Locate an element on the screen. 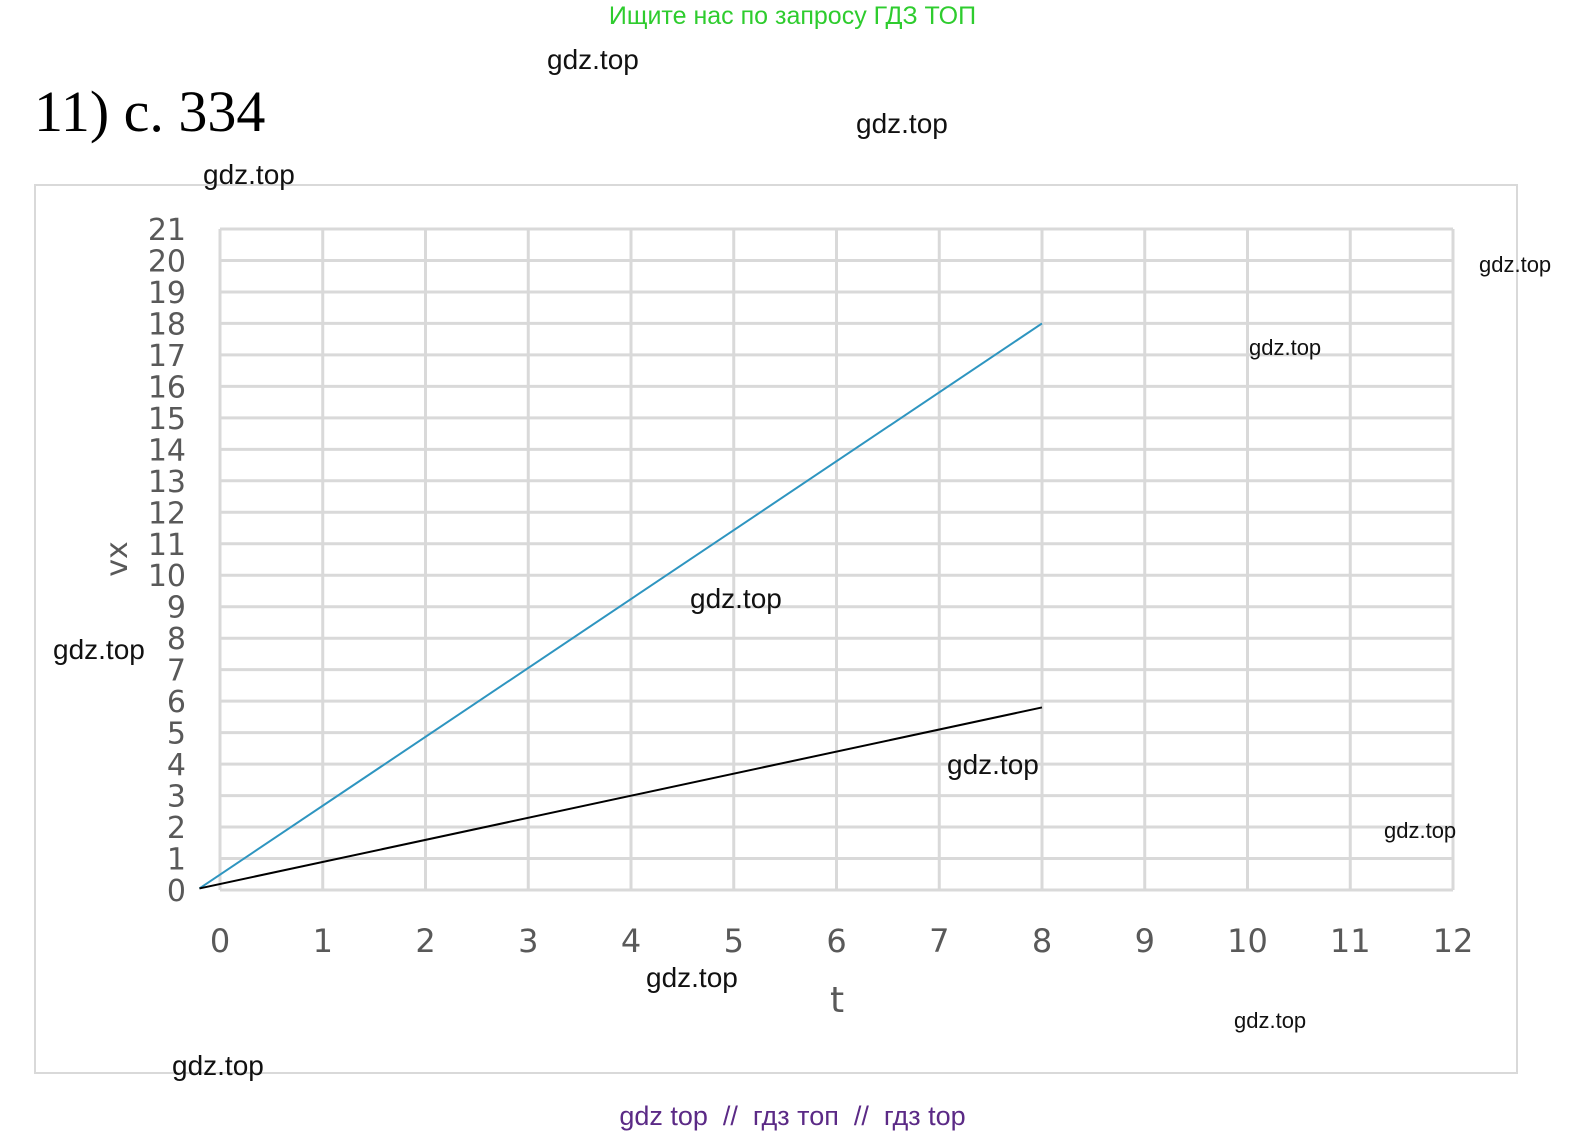  x-tick-label: 3 is located at coordinates (528, 941).